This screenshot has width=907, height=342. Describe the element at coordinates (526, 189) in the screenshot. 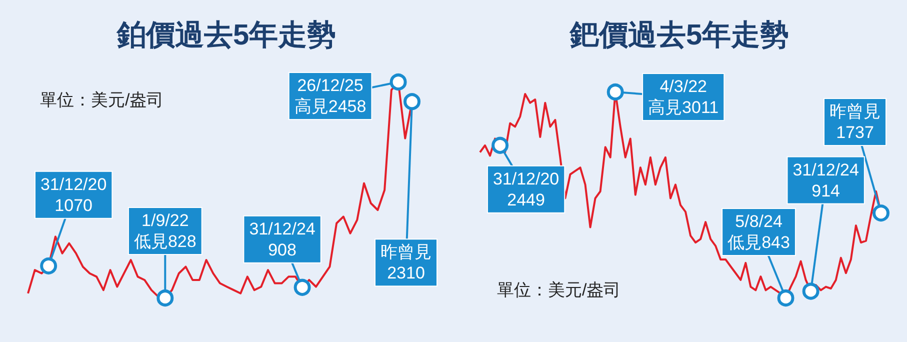

I see `data-label: 31/12/20 2449` at that location.